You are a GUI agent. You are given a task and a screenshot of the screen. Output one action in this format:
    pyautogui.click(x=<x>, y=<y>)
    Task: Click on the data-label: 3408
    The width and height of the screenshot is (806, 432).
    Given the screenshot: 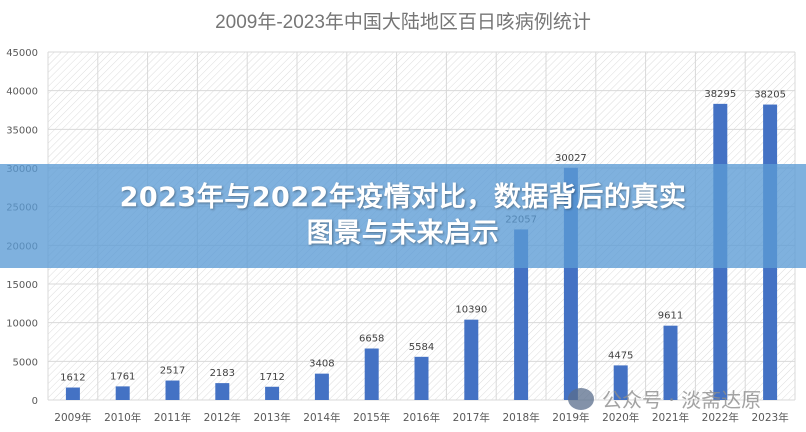 What is the action you would take?
    pyautogui.click(x=321, y=364)
    